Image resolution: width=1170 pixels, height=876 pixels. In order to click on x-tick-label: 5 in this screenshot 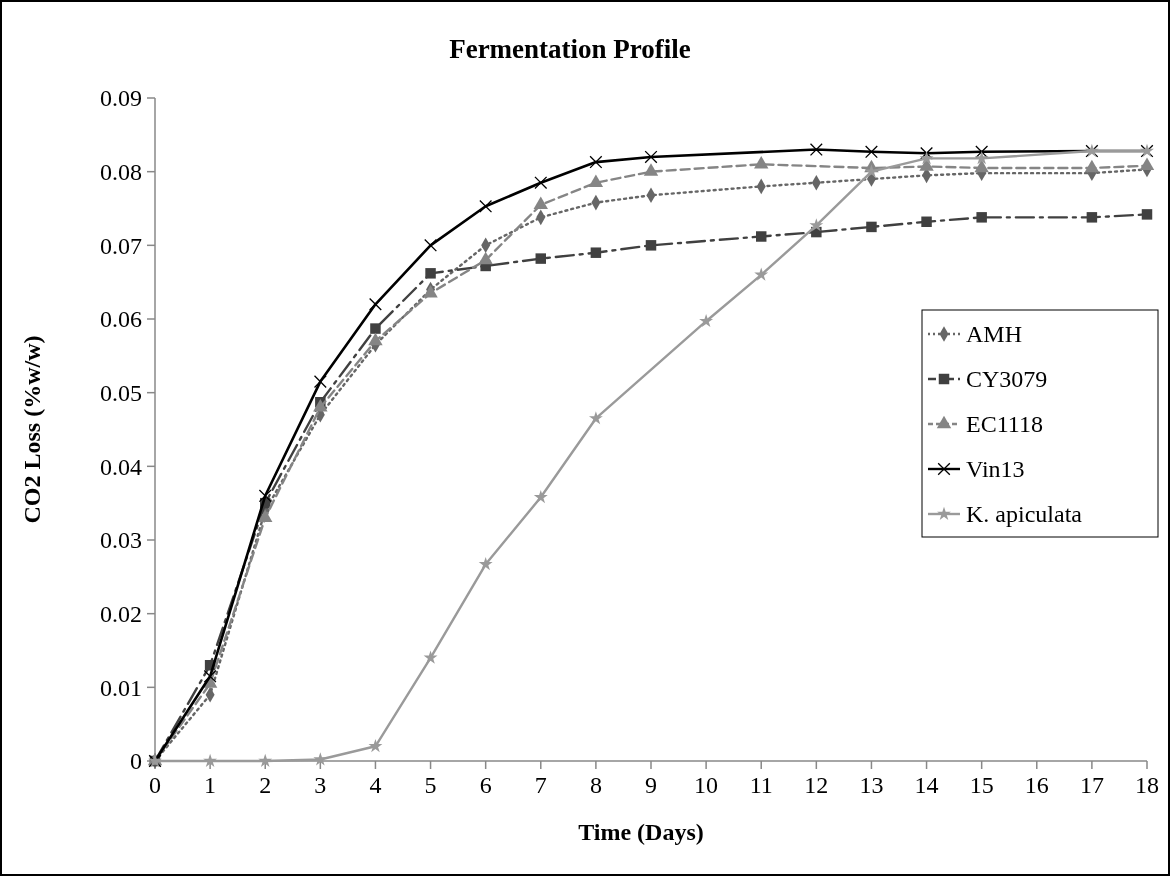, I will do `click(430, 785)`.